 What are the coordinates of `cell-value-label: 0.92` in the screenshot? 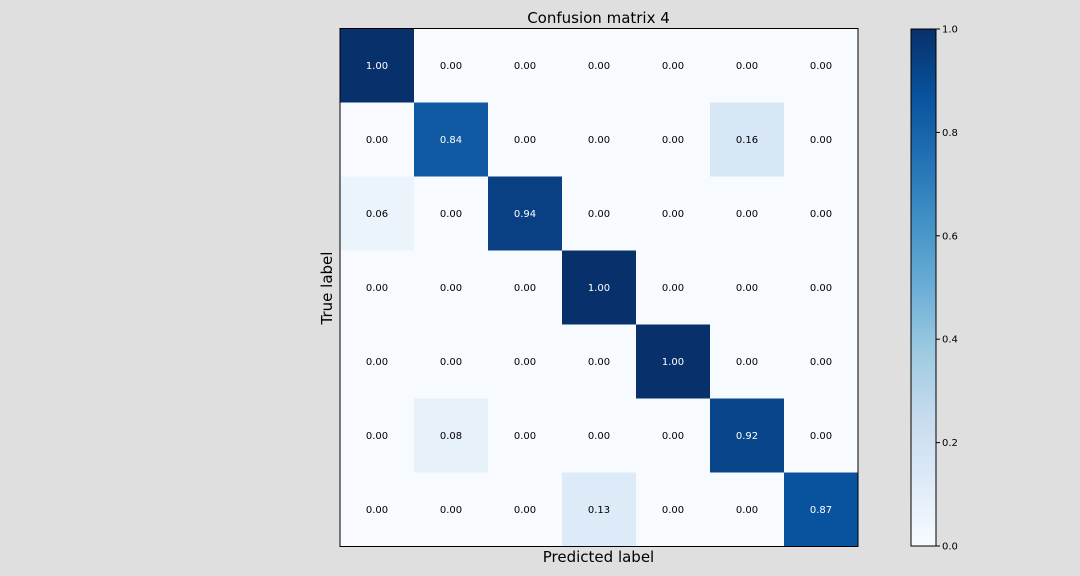 It's located at (747, 436).